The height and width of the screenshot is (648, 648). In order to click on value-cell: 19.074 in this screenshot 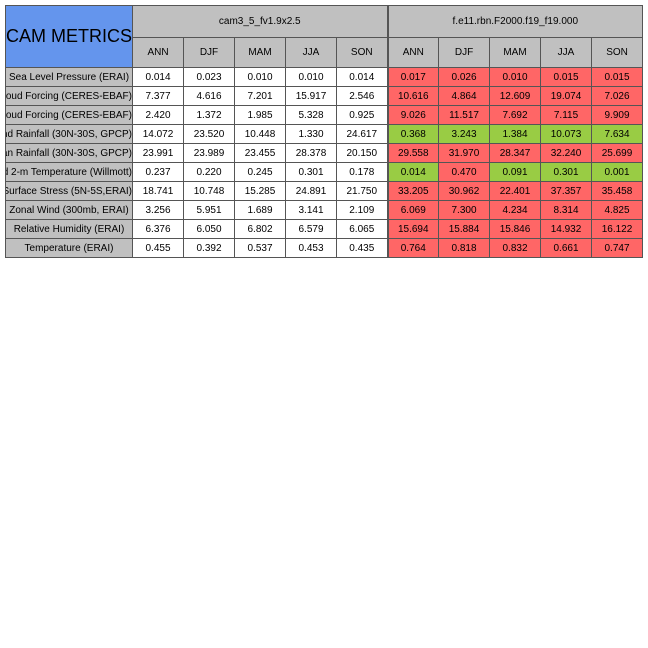, I will do `click(566, 96)`.